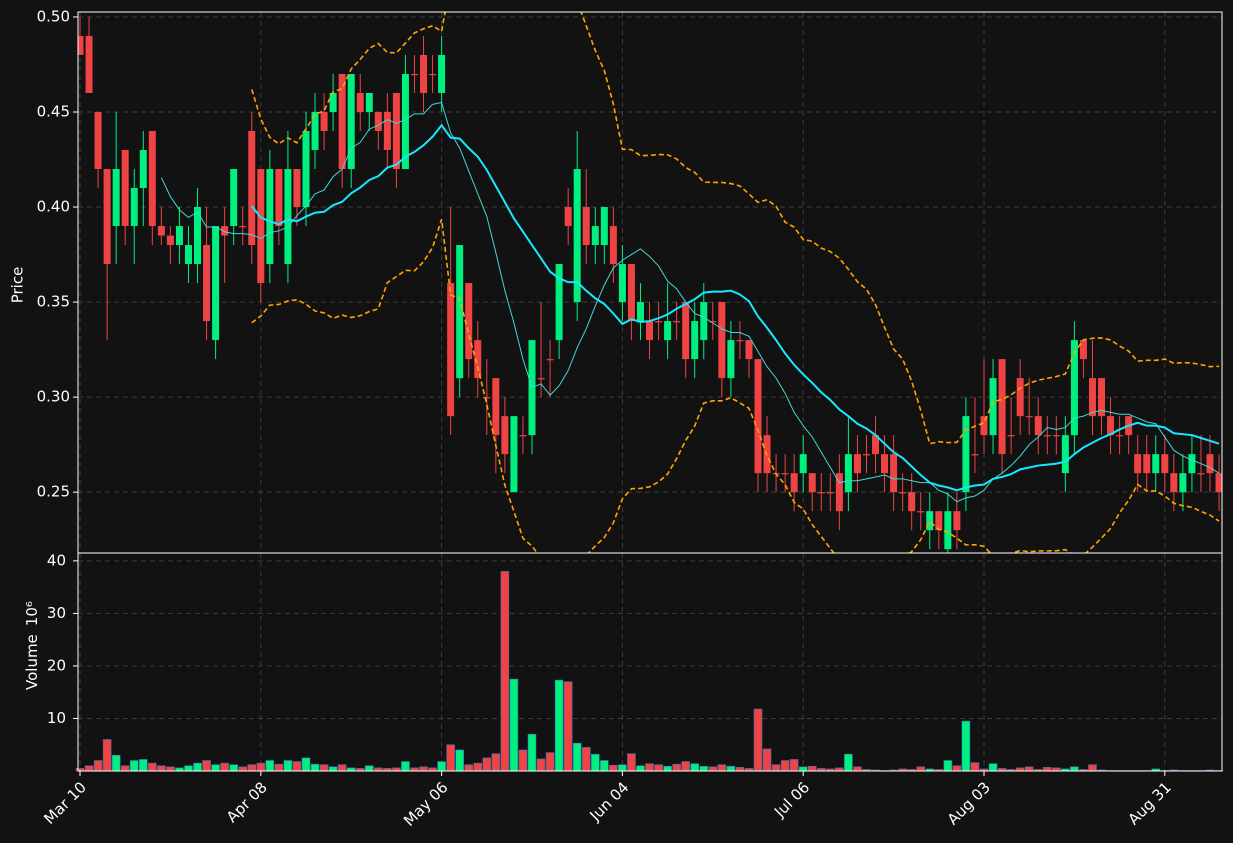 This screenshot has width=1233, height=843. I want to click on volume-tick-label: 10, so click(56, 718).